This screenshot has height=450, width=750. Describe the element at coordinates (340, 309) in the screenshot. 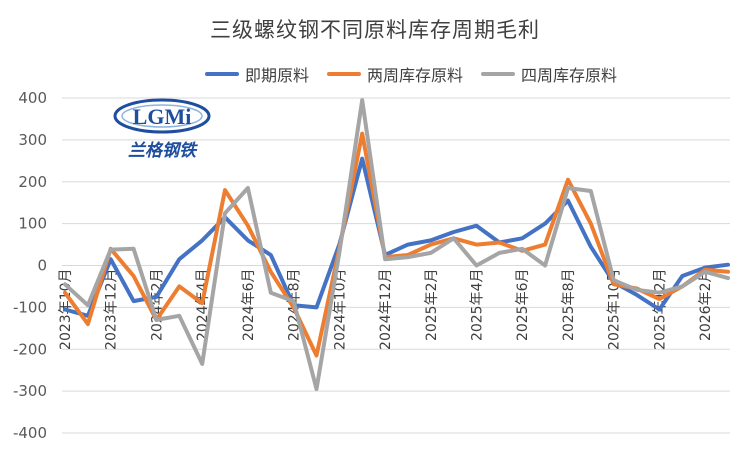

I see `x-tick-label: 2024年10月` at that location.